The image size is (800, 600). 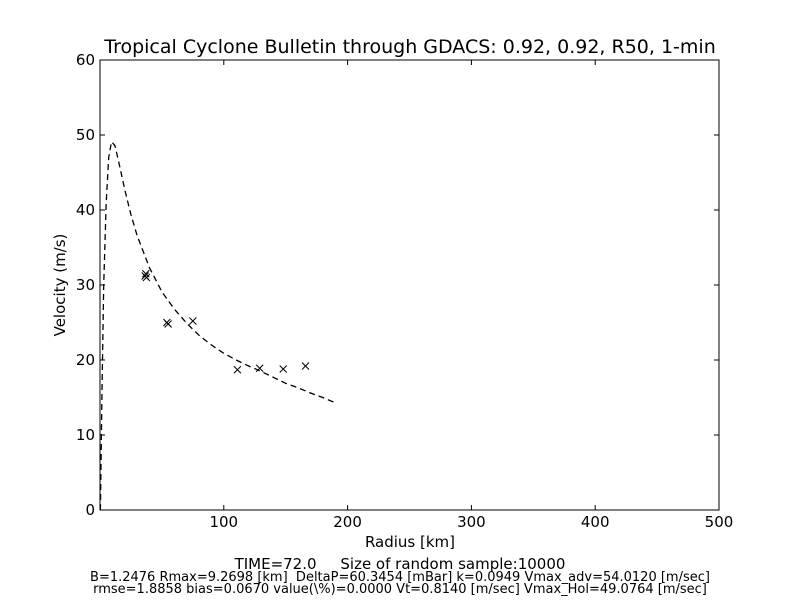 I want to click on y-tick-label: 10, so click(x=85, y=435).